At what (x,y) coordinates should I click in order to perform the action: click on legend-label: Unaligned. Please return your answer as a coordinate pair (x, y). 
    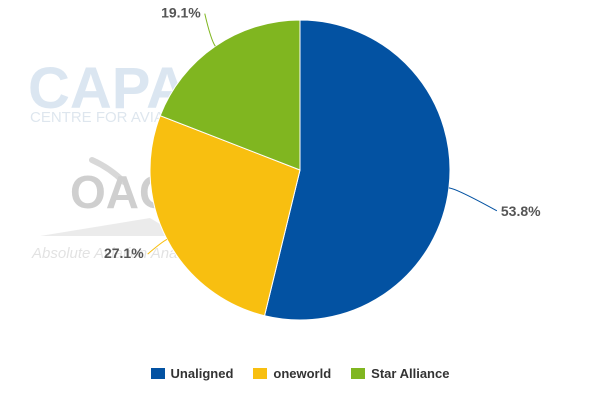
    Looking at the image, I should click on (202, 373).